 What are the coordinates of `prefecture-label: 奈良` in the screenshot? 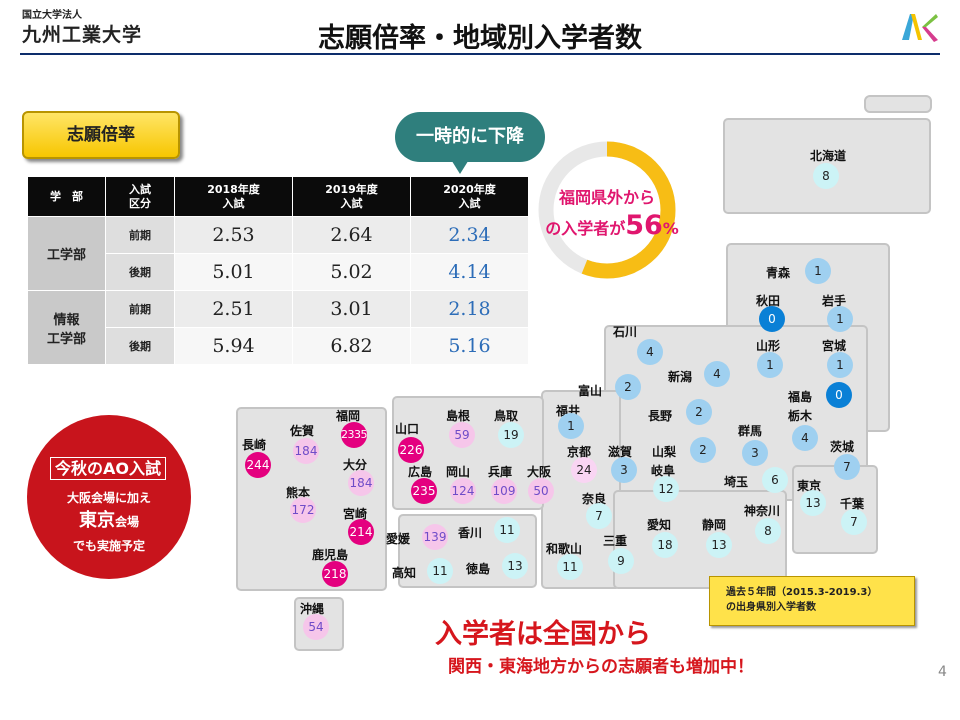 It's located at (594, 499).